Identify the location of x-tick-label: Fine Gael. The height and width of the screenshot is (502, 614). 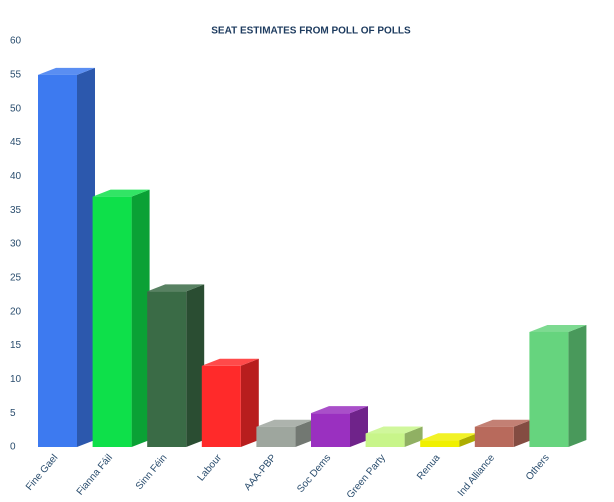
(42, 473).